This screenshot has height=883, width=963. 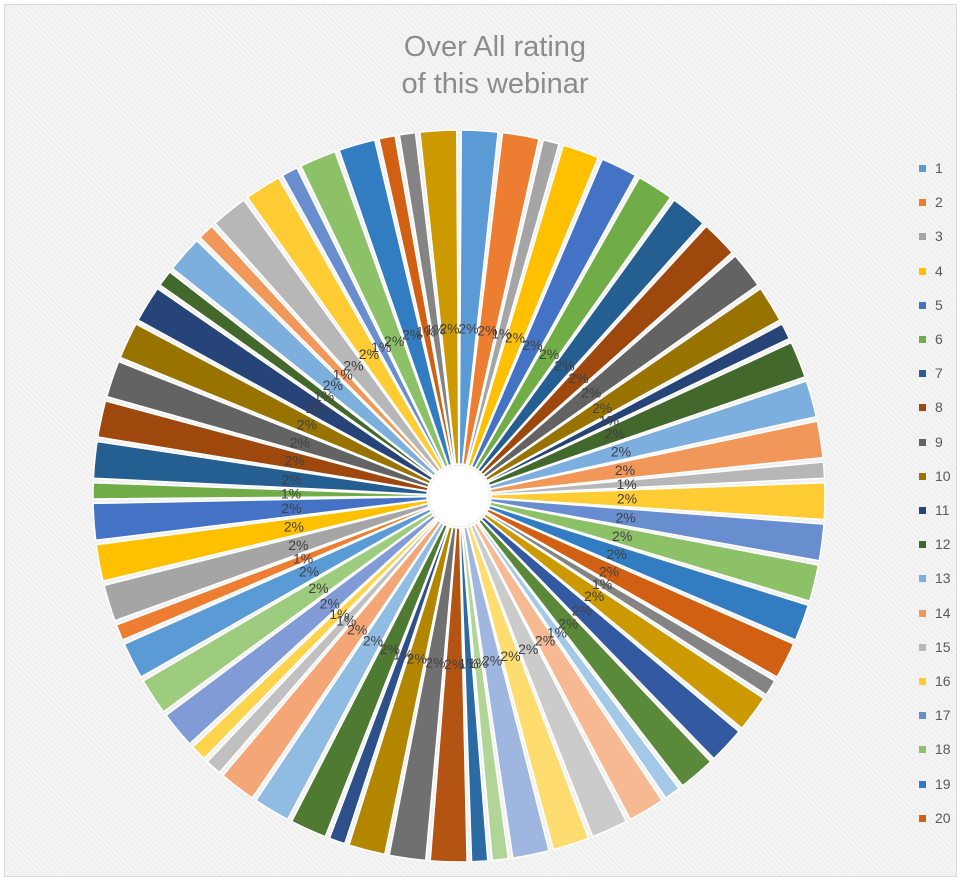 What do you see at coordinates (939, 442) in the screenshot?
I see `legend-item-9: 9` at bounding box center [939, 442].